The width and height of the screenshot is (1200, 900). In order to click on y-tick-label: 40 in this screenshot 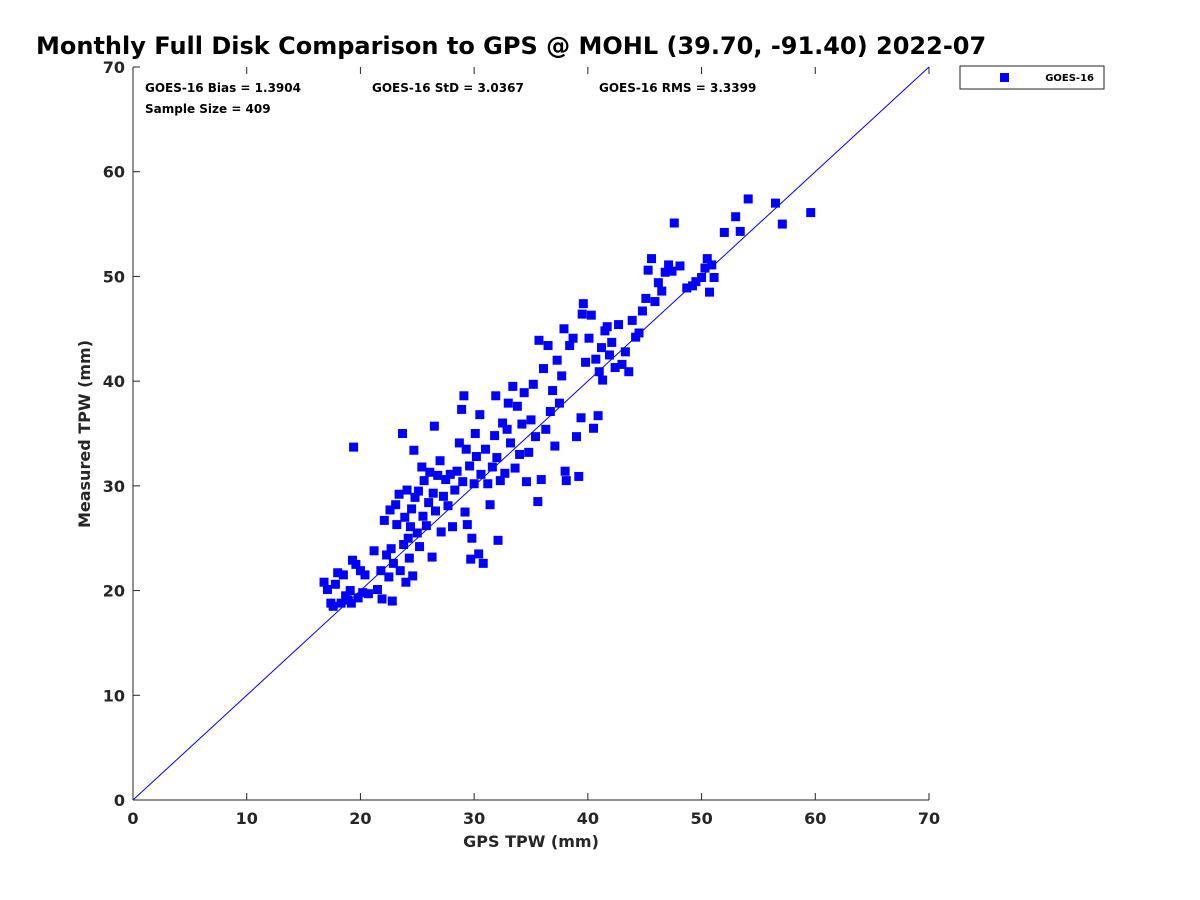, I will do `click(114, 381)`.